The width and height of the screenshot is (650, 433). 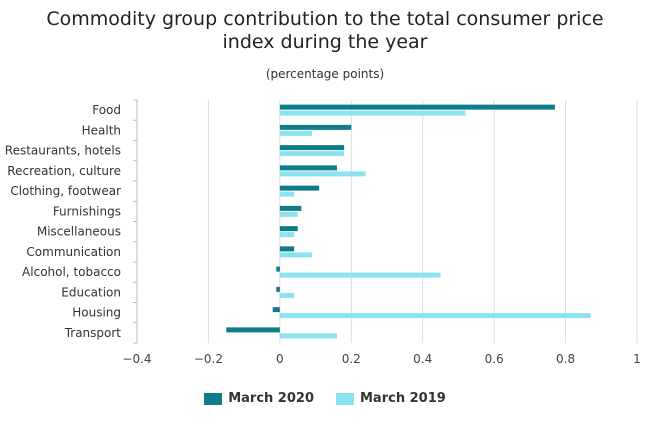 I want to click on legend-label-march-2019: March 2019, so click(x=403, y=398).